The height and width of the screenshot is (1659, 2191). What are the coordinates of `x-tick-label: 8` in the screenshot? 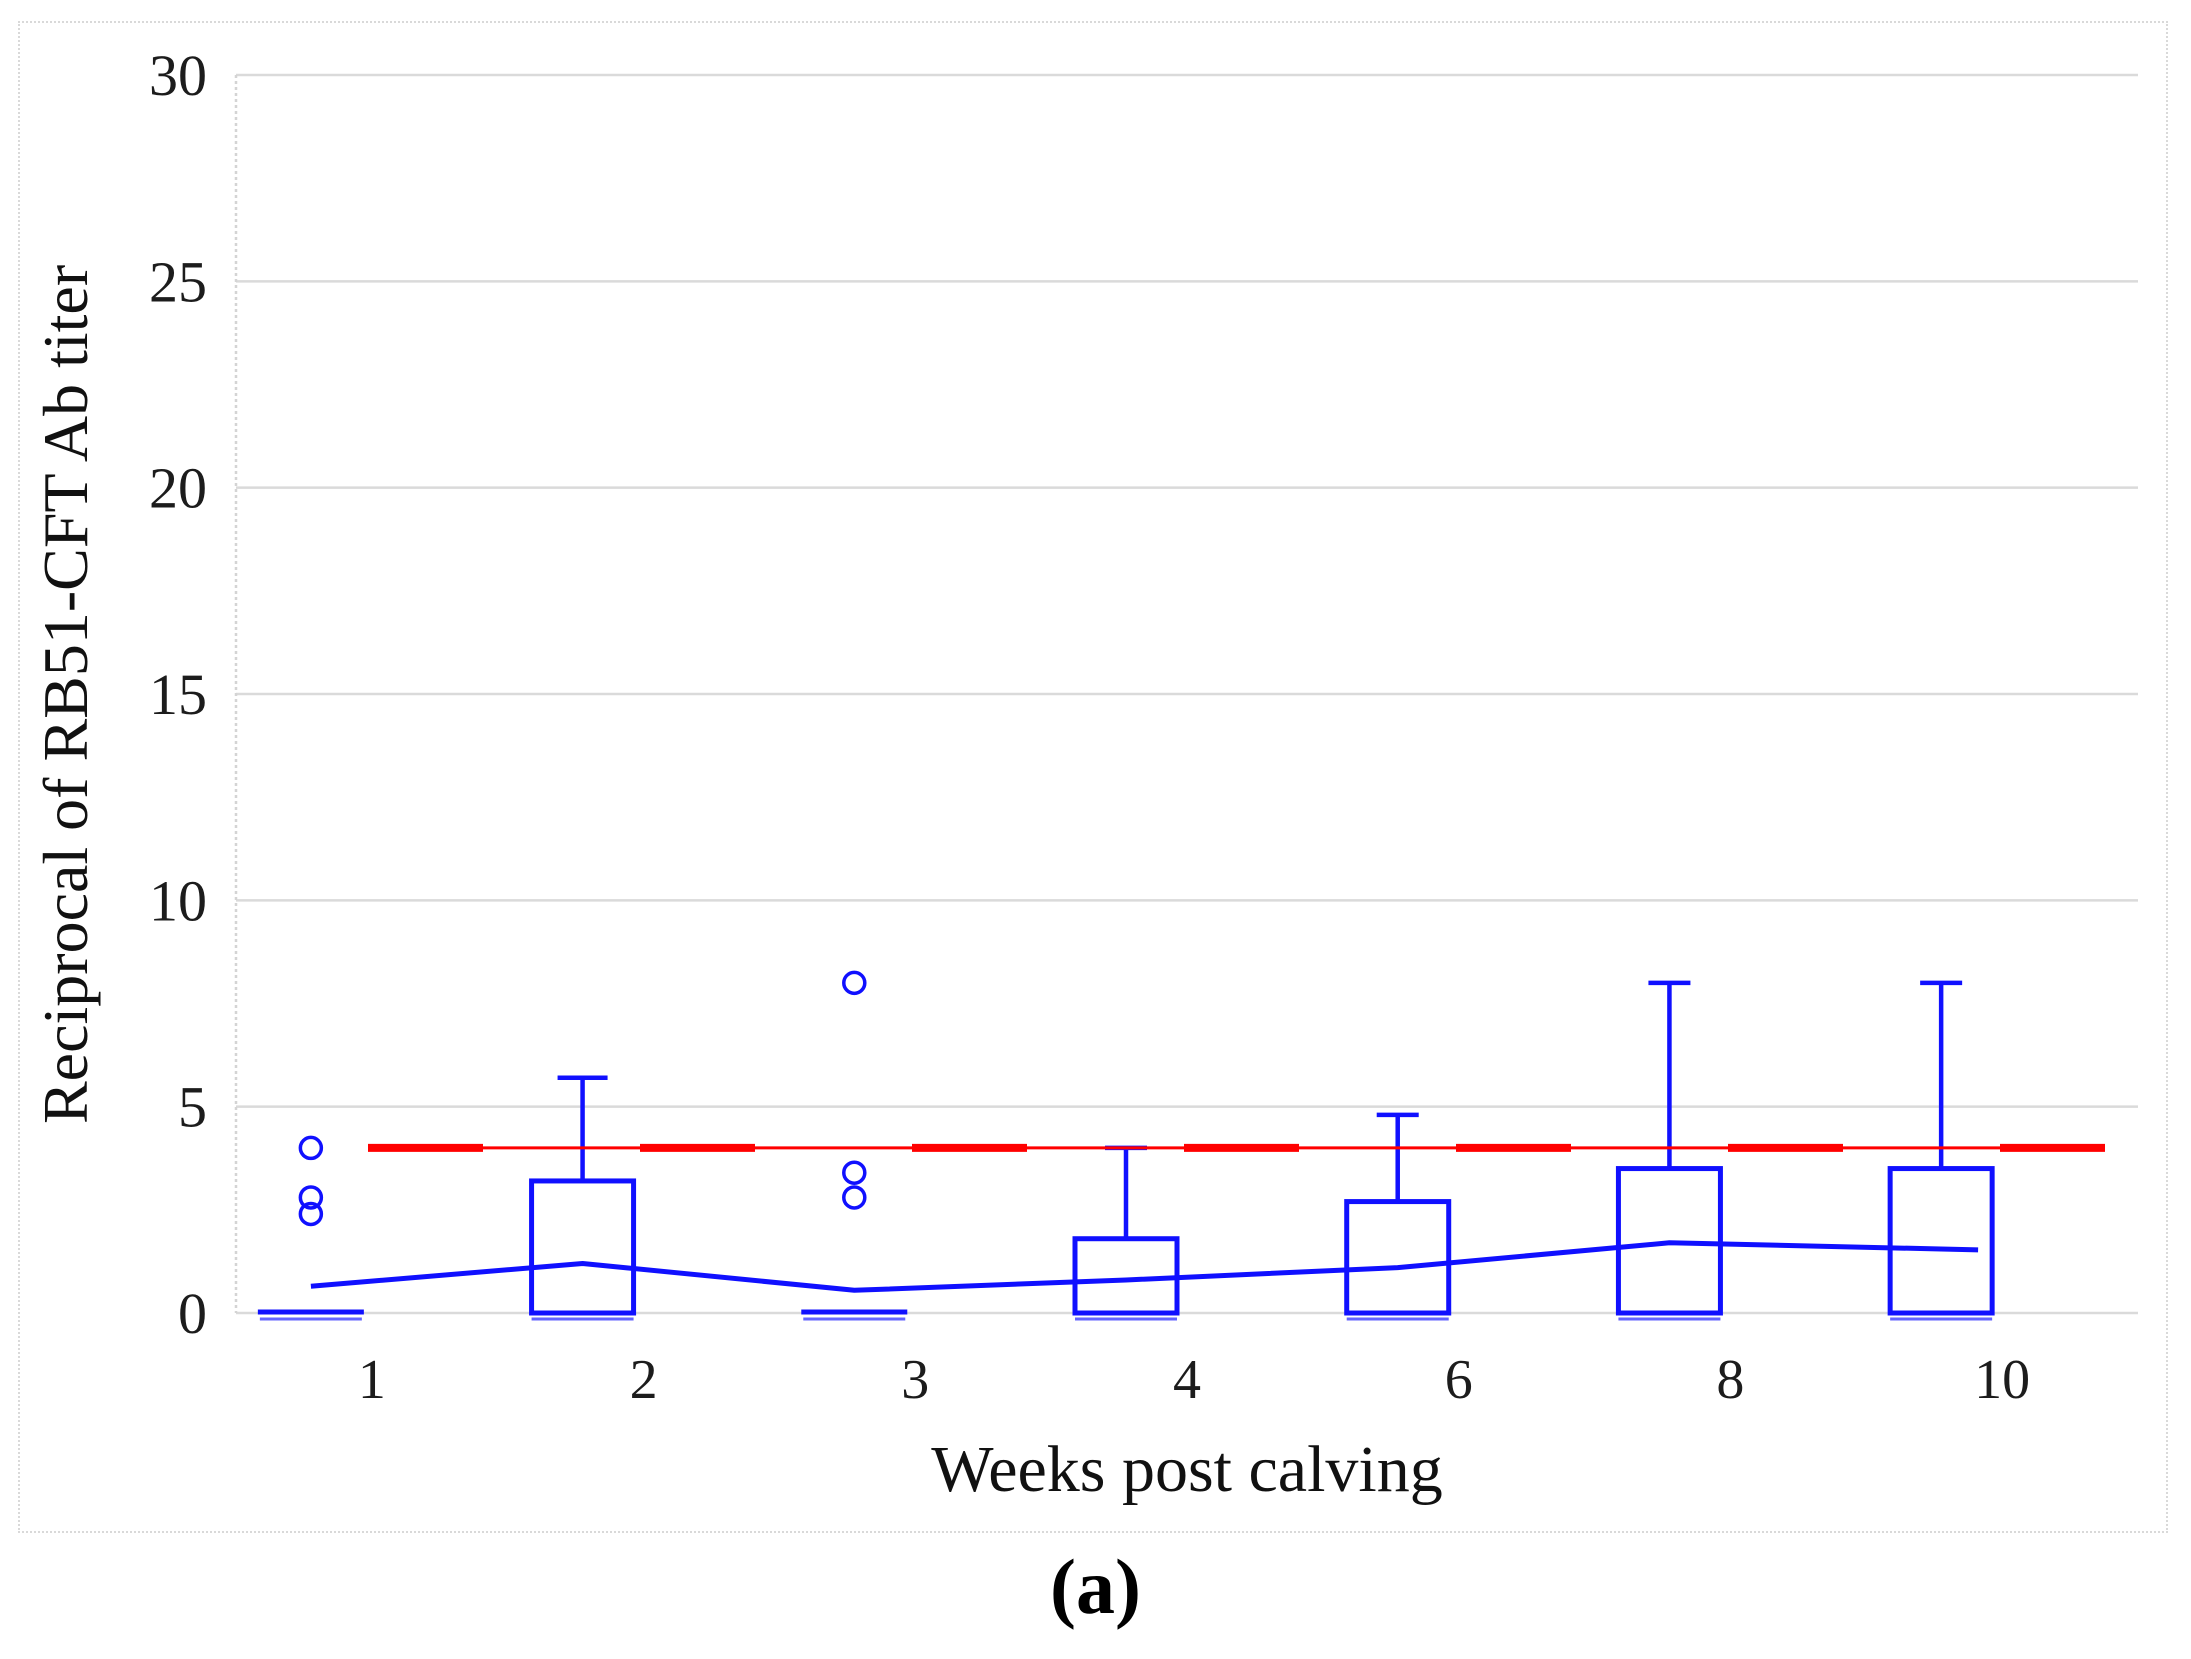 It's located at (1730, 1380).